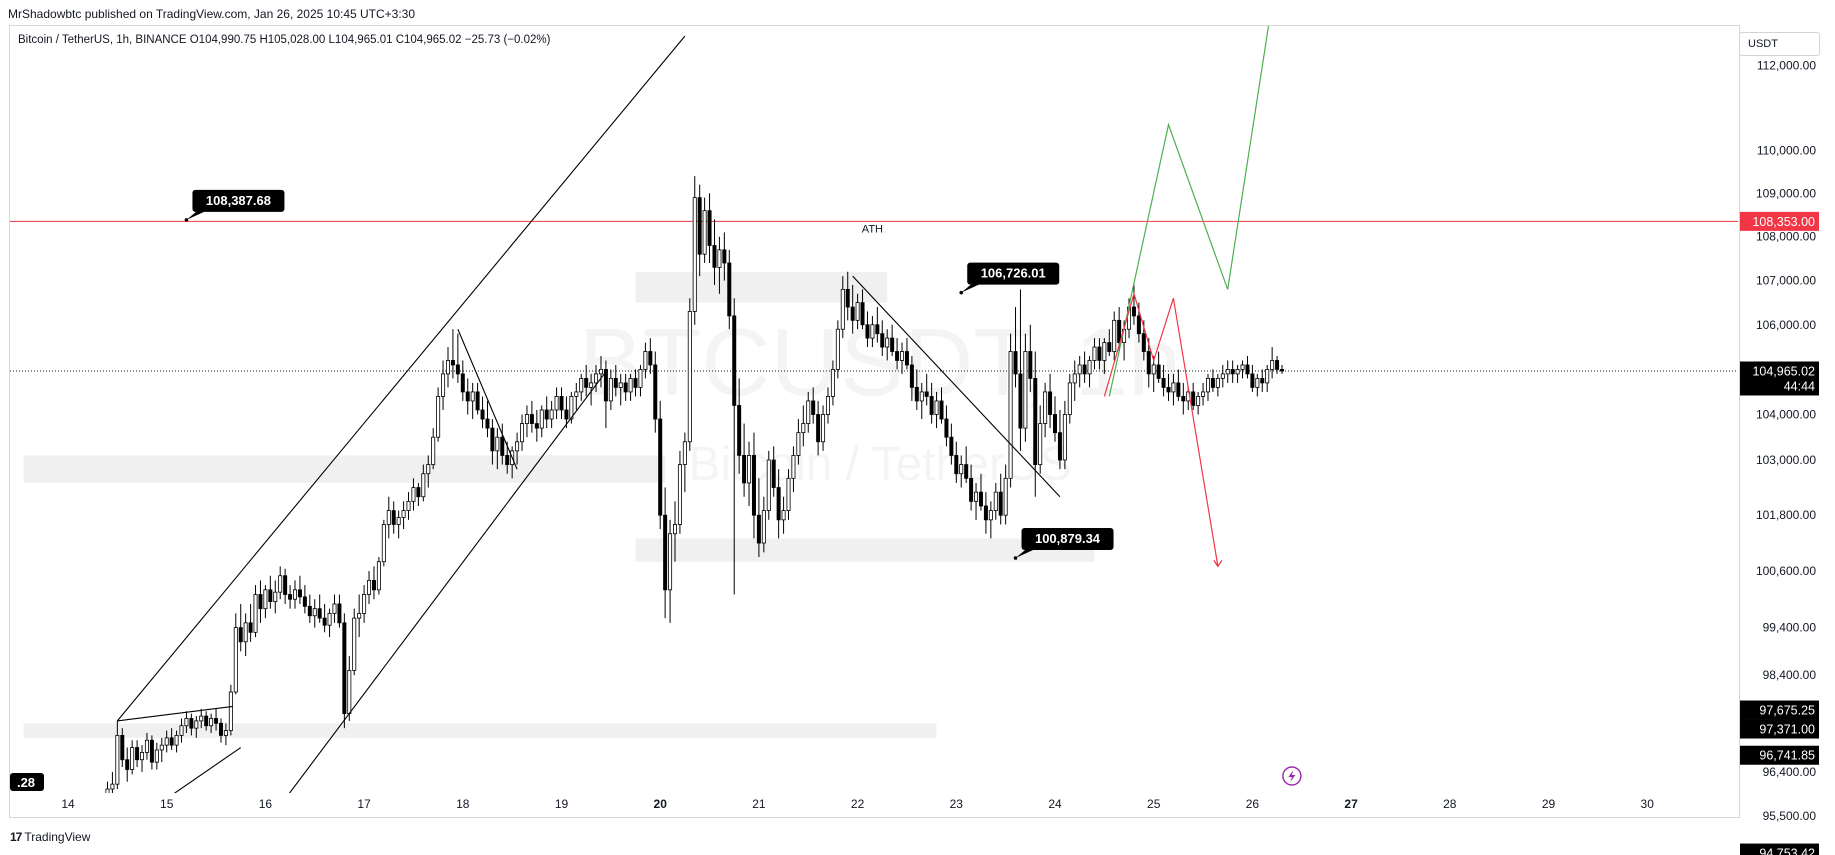 This screenshot has width=1835, height=855. What do you see at coordinates (1161, 429) in the screenshot?
I see `bearish-projection-path` at bounding box center [1161, 429].